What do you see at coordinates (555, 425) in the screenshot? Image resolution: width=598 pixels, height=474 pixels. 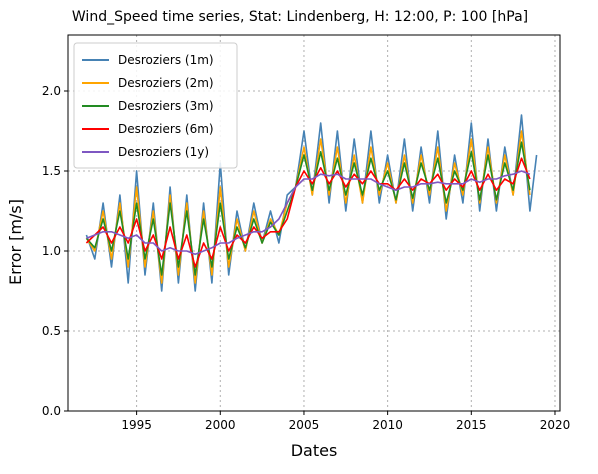 I see `x-tick-label: 2020` at bounding box center [555, 425].